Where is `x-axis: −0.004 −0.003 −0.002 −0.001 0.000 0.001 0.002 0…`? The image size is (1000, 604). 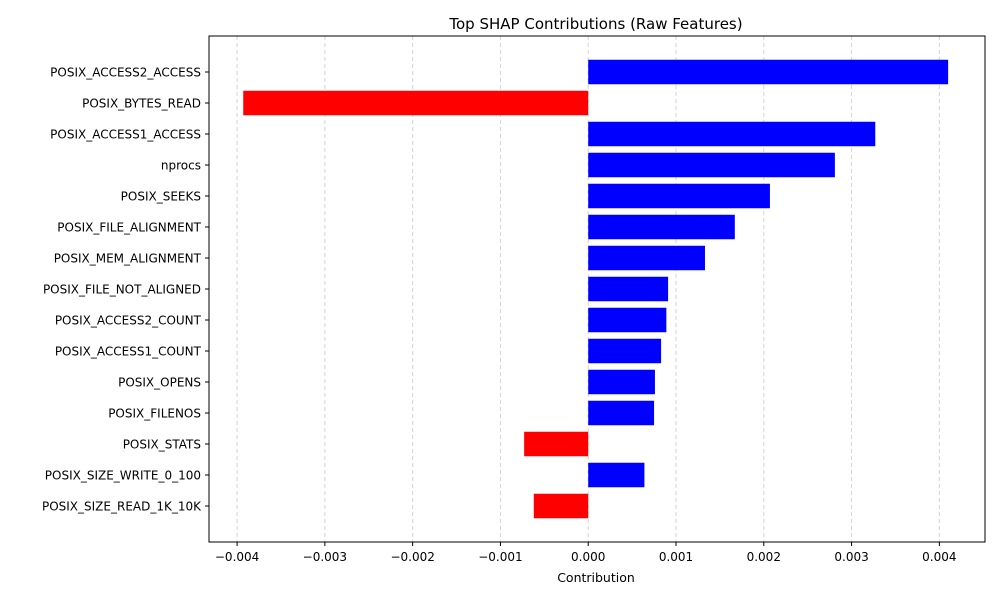
x-axis: −0.004 −0.003 −0.002 −0.001 0.000 0.001 0.002 0… is located at coordinates (586, 553).